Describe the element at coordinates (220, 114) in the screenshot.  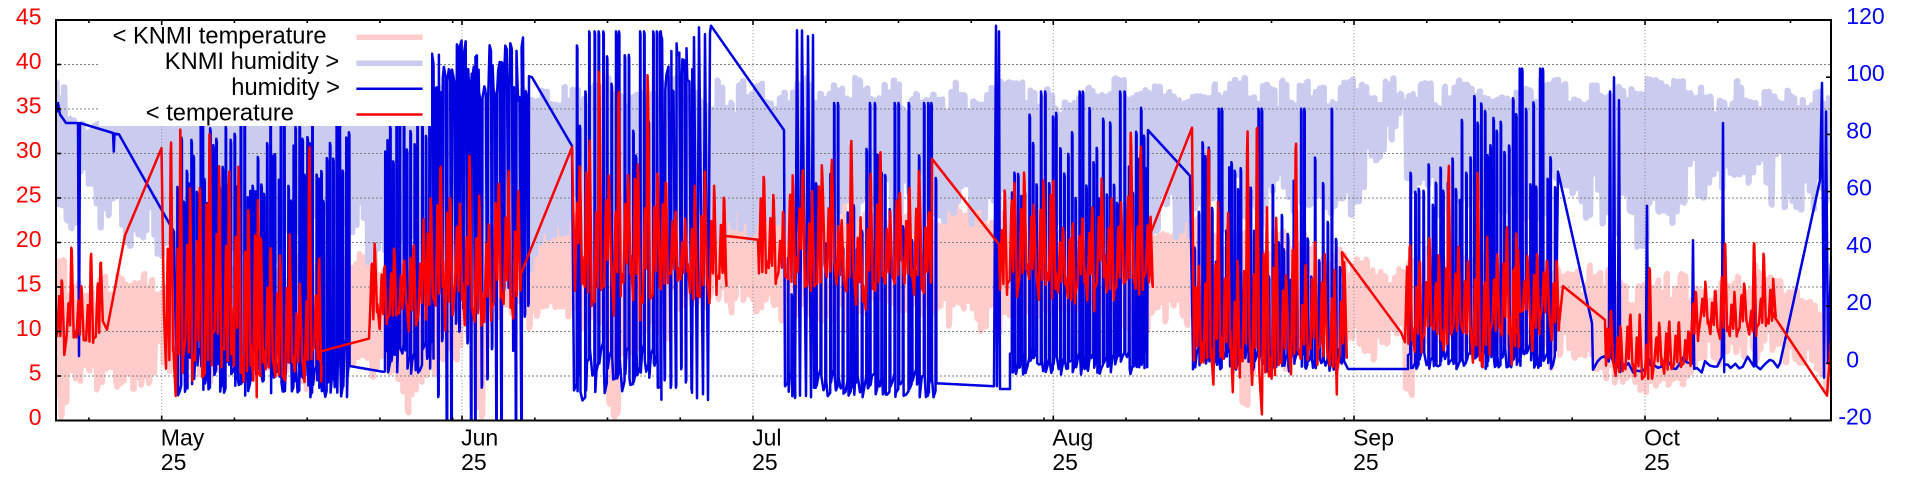
I see `svg-text: < temperature` at that location.